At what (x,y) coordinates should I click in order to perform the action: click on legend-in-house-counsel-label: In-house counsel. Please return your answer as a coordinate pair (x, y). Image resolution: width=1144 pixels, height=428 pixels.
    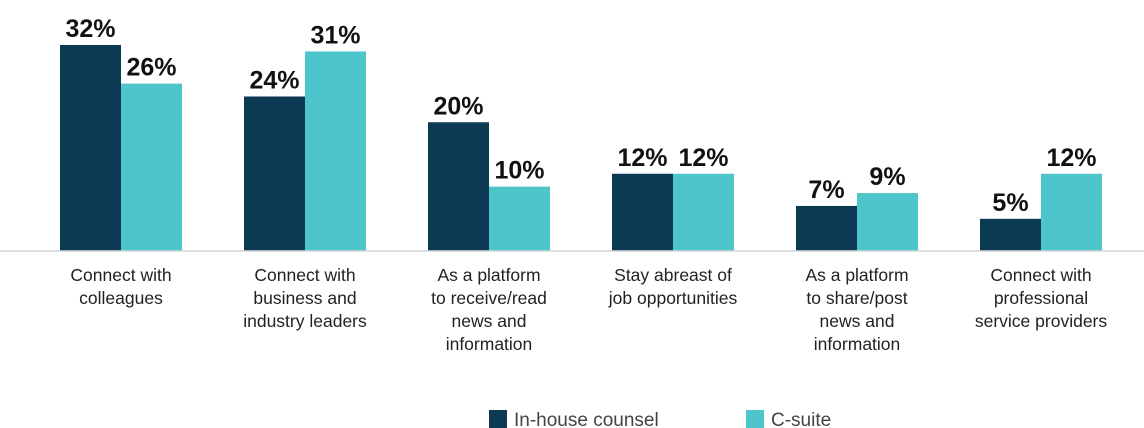
    Looking at the image, I should click on (586, 419).